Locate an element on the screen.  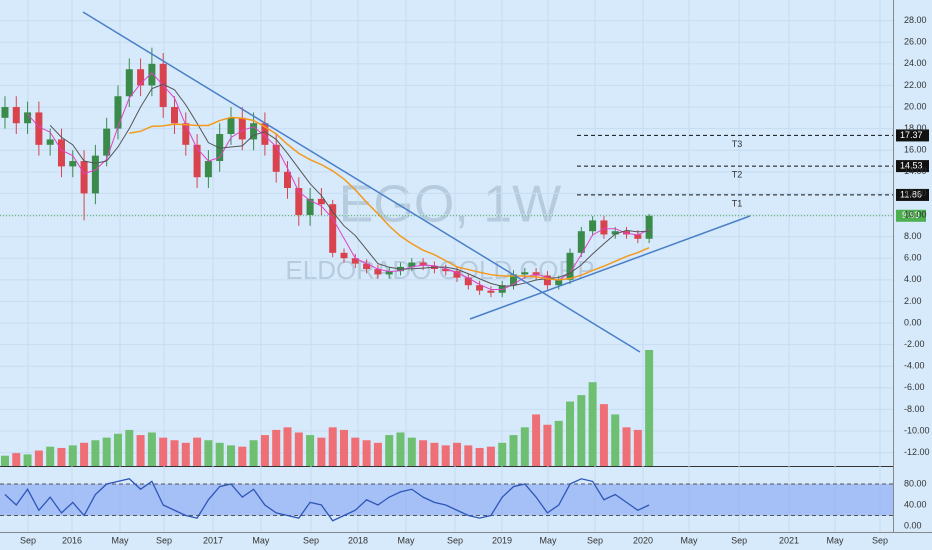
price-tag-label: 17.37 is located at coordinates (911, 135).